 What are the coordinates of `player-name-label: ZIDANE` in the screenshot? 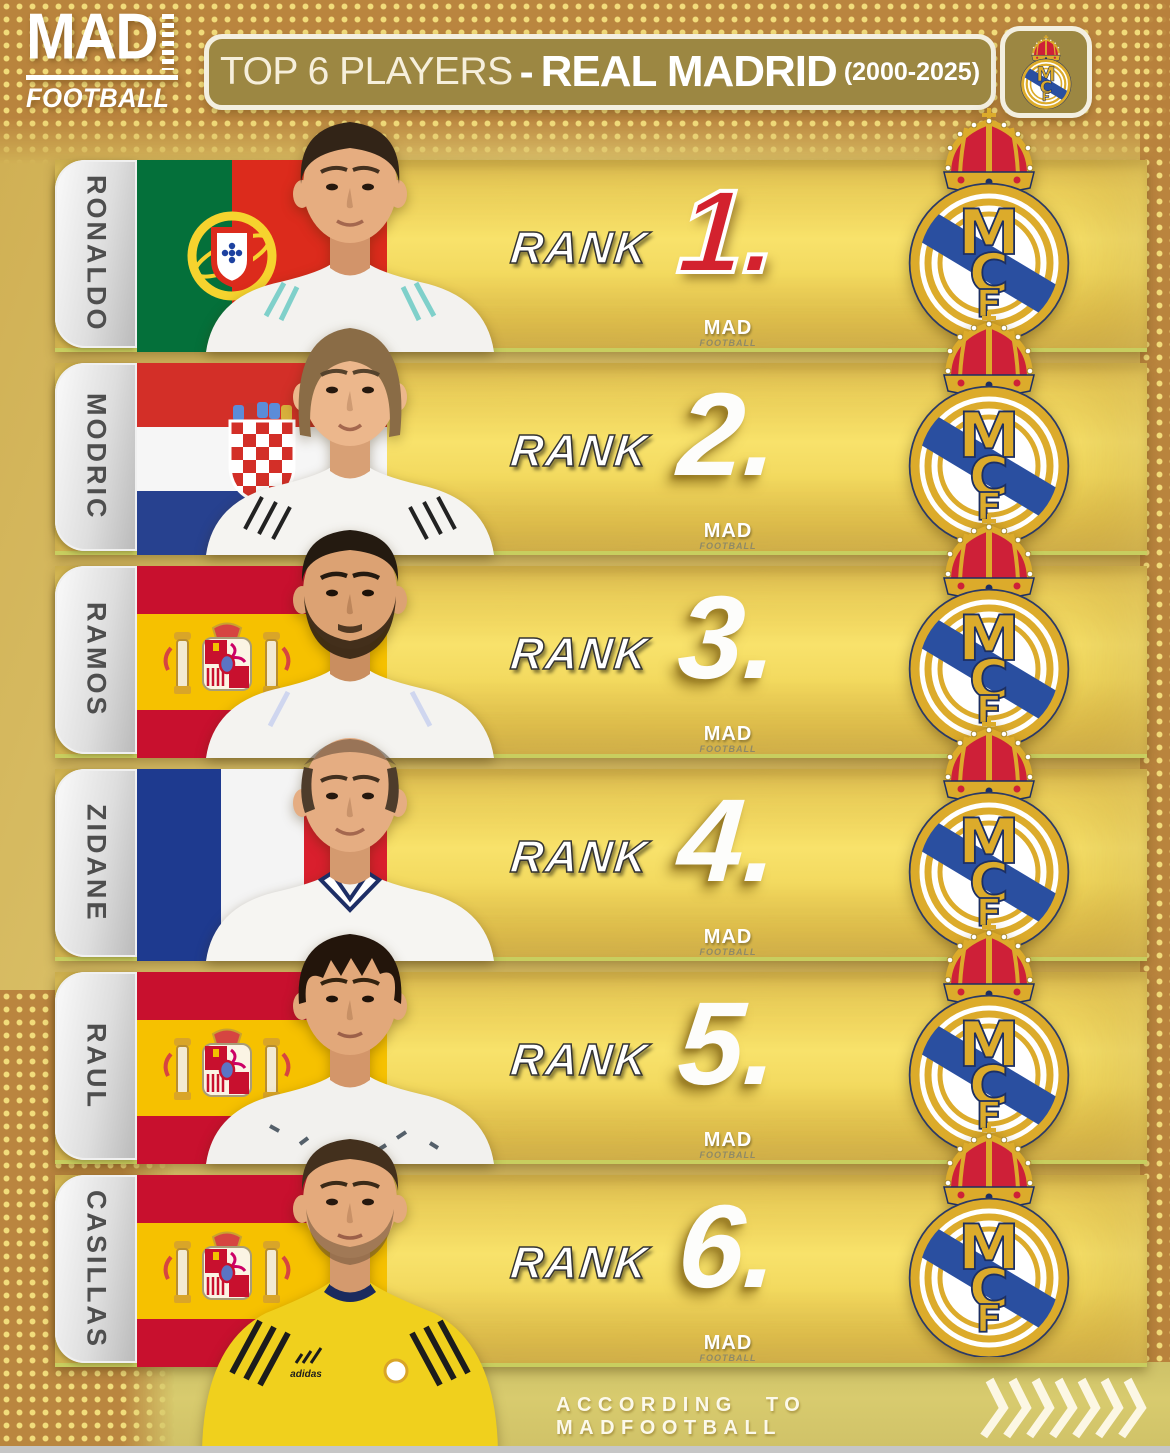 It's located at (96, 863).